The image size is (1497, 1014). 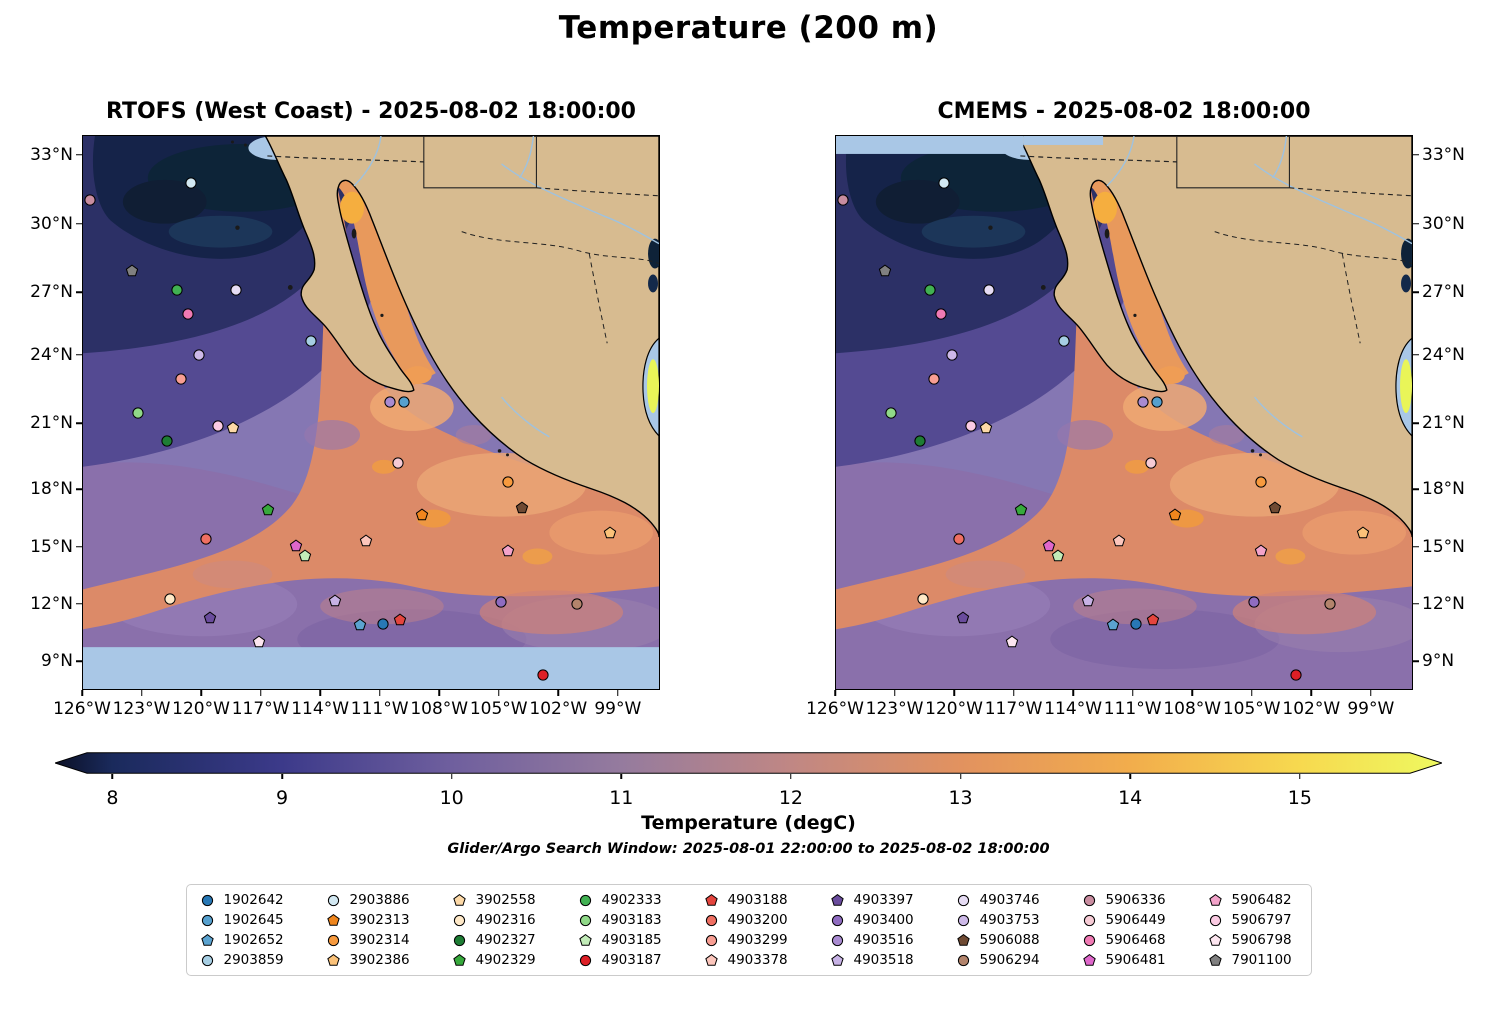 I want to click on legend-item-4903200: 4903200, so click(x=749, y=920).